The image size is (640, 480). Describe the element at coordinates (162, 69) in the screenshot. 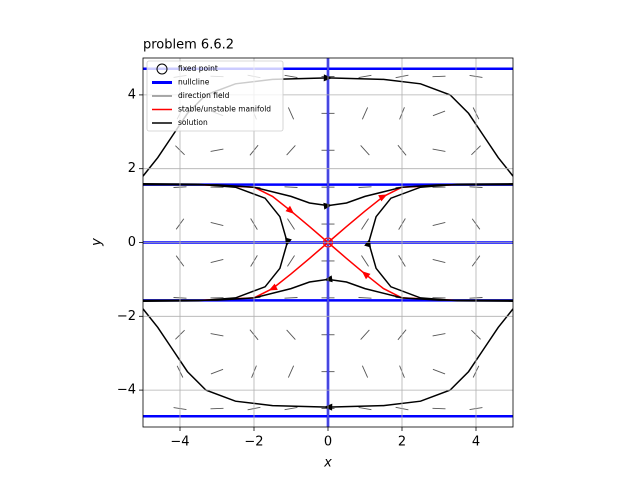

I see `legend-marker` at that location.